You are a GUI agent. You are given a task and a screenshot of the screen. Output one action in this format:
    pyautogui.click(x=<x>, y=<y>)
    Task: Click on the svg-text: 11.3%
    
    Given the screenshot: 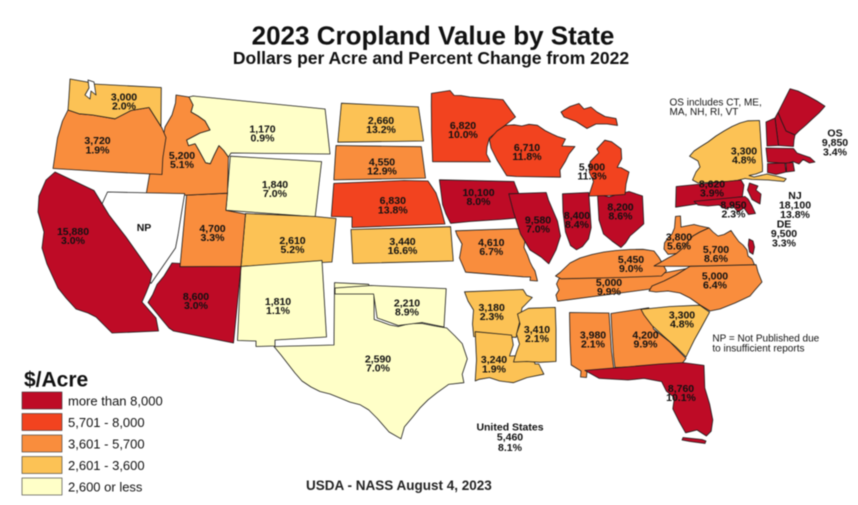 What is the action you would take?
    pyautogui.click(x=592, y=177)
    